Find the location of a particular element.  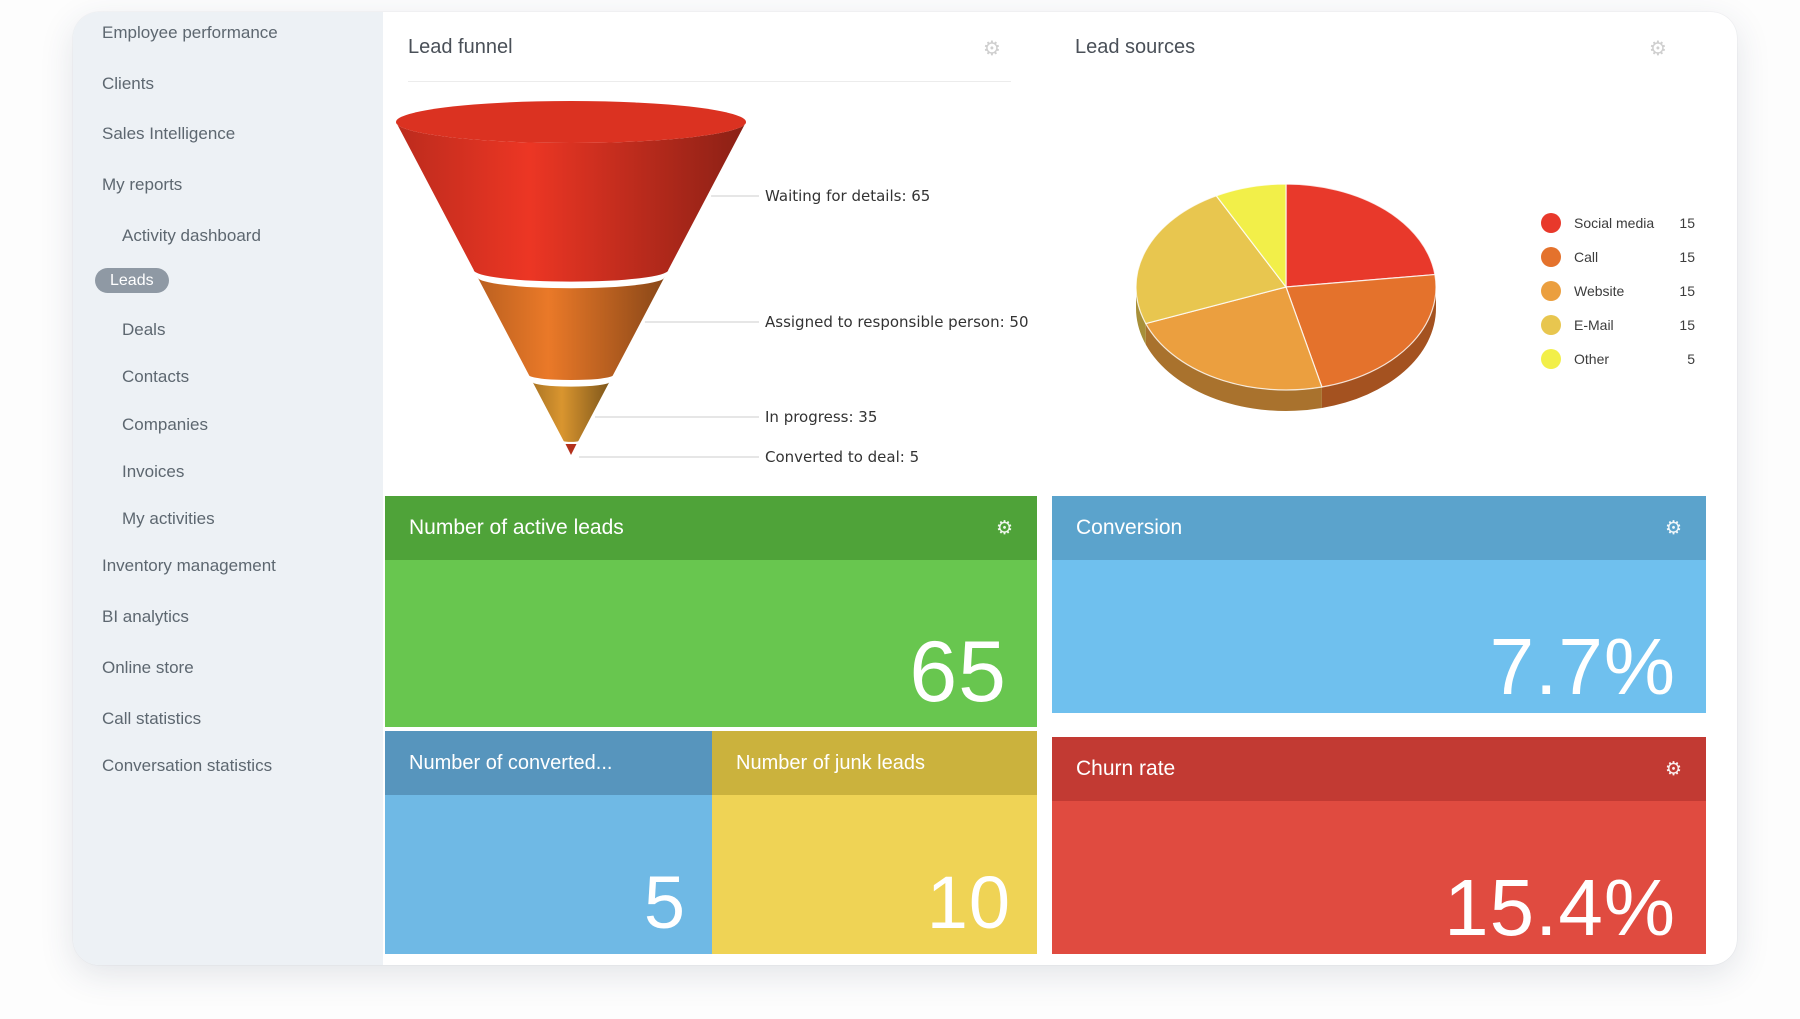

sidebar-item-my-activities: My activities is located at coordinates (168, 518).